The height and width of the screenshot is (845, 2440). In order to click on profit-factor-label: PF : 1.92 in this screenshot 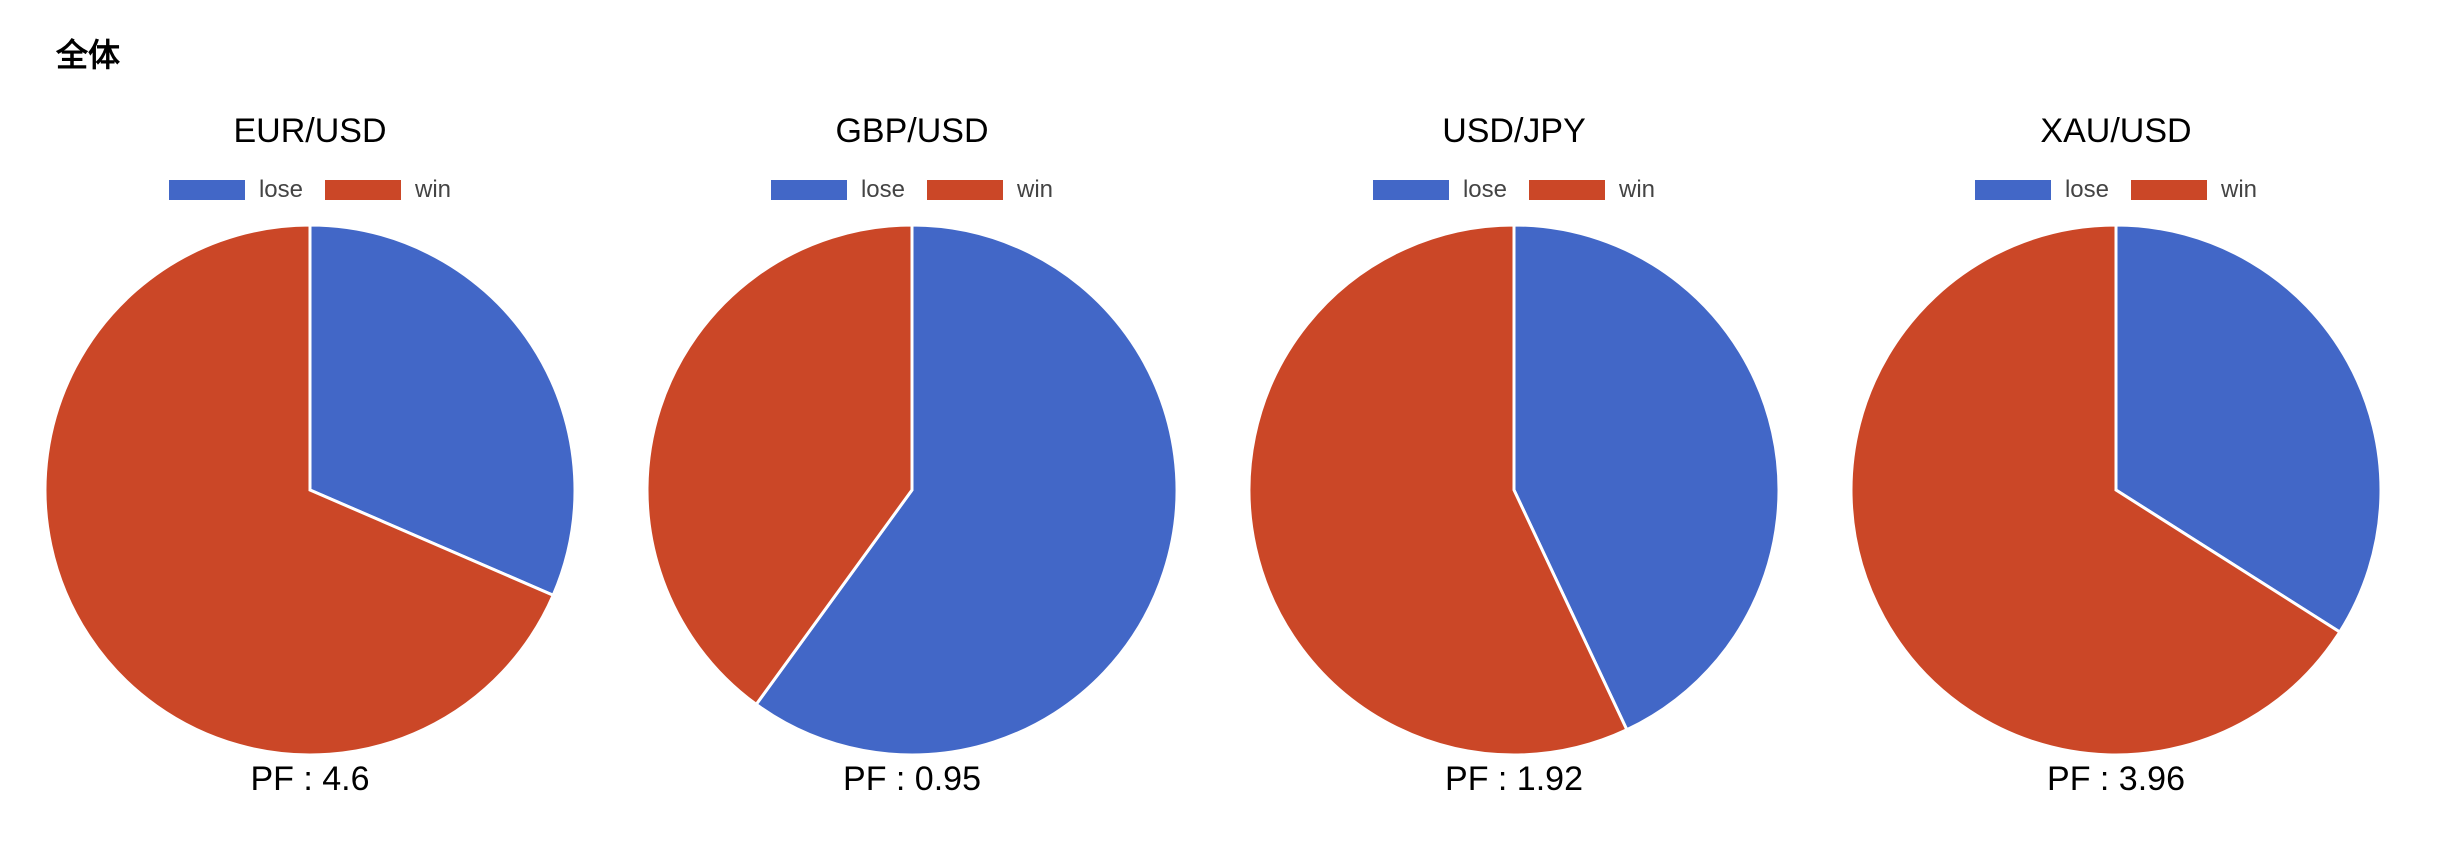, I will do `click(1514, 779)`.